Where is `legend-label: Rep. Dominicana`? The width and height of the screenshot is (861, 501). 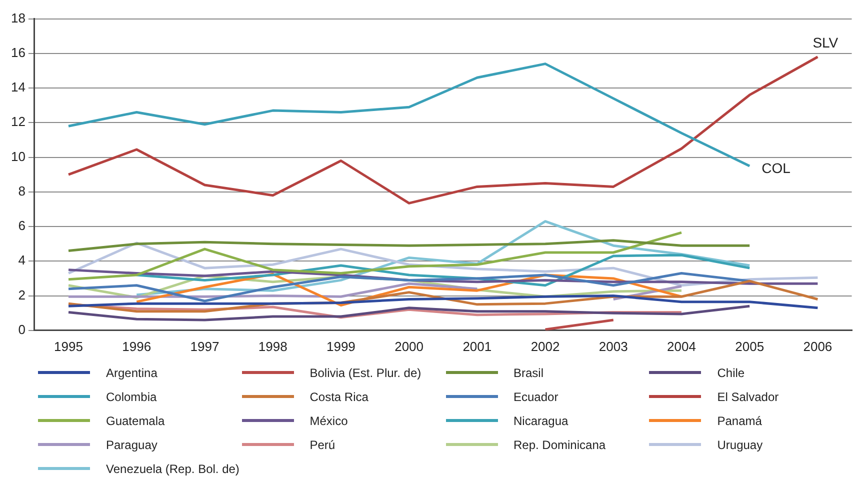
legend-label: Rep. Dominicana is located at coordinates (560, 445).